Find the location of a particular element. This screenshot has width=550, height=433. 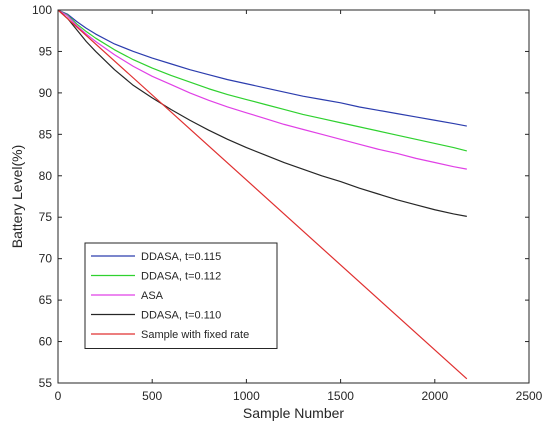

y-tick-label: 75 is located at coordinates (46, 217).